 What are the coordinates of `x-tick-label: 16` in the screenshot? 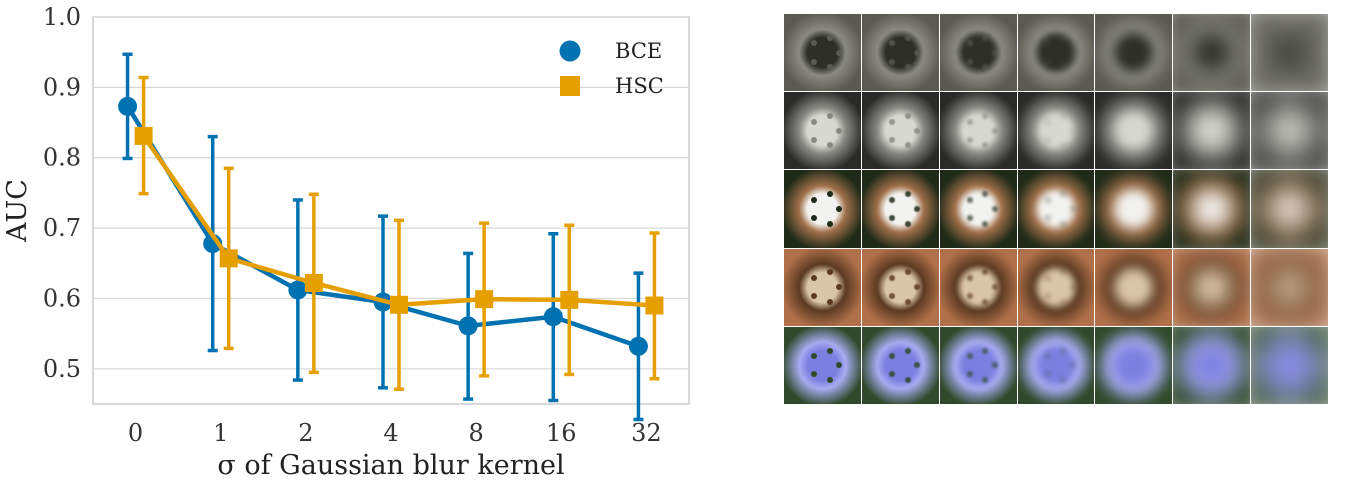 It's located at (561, 433).